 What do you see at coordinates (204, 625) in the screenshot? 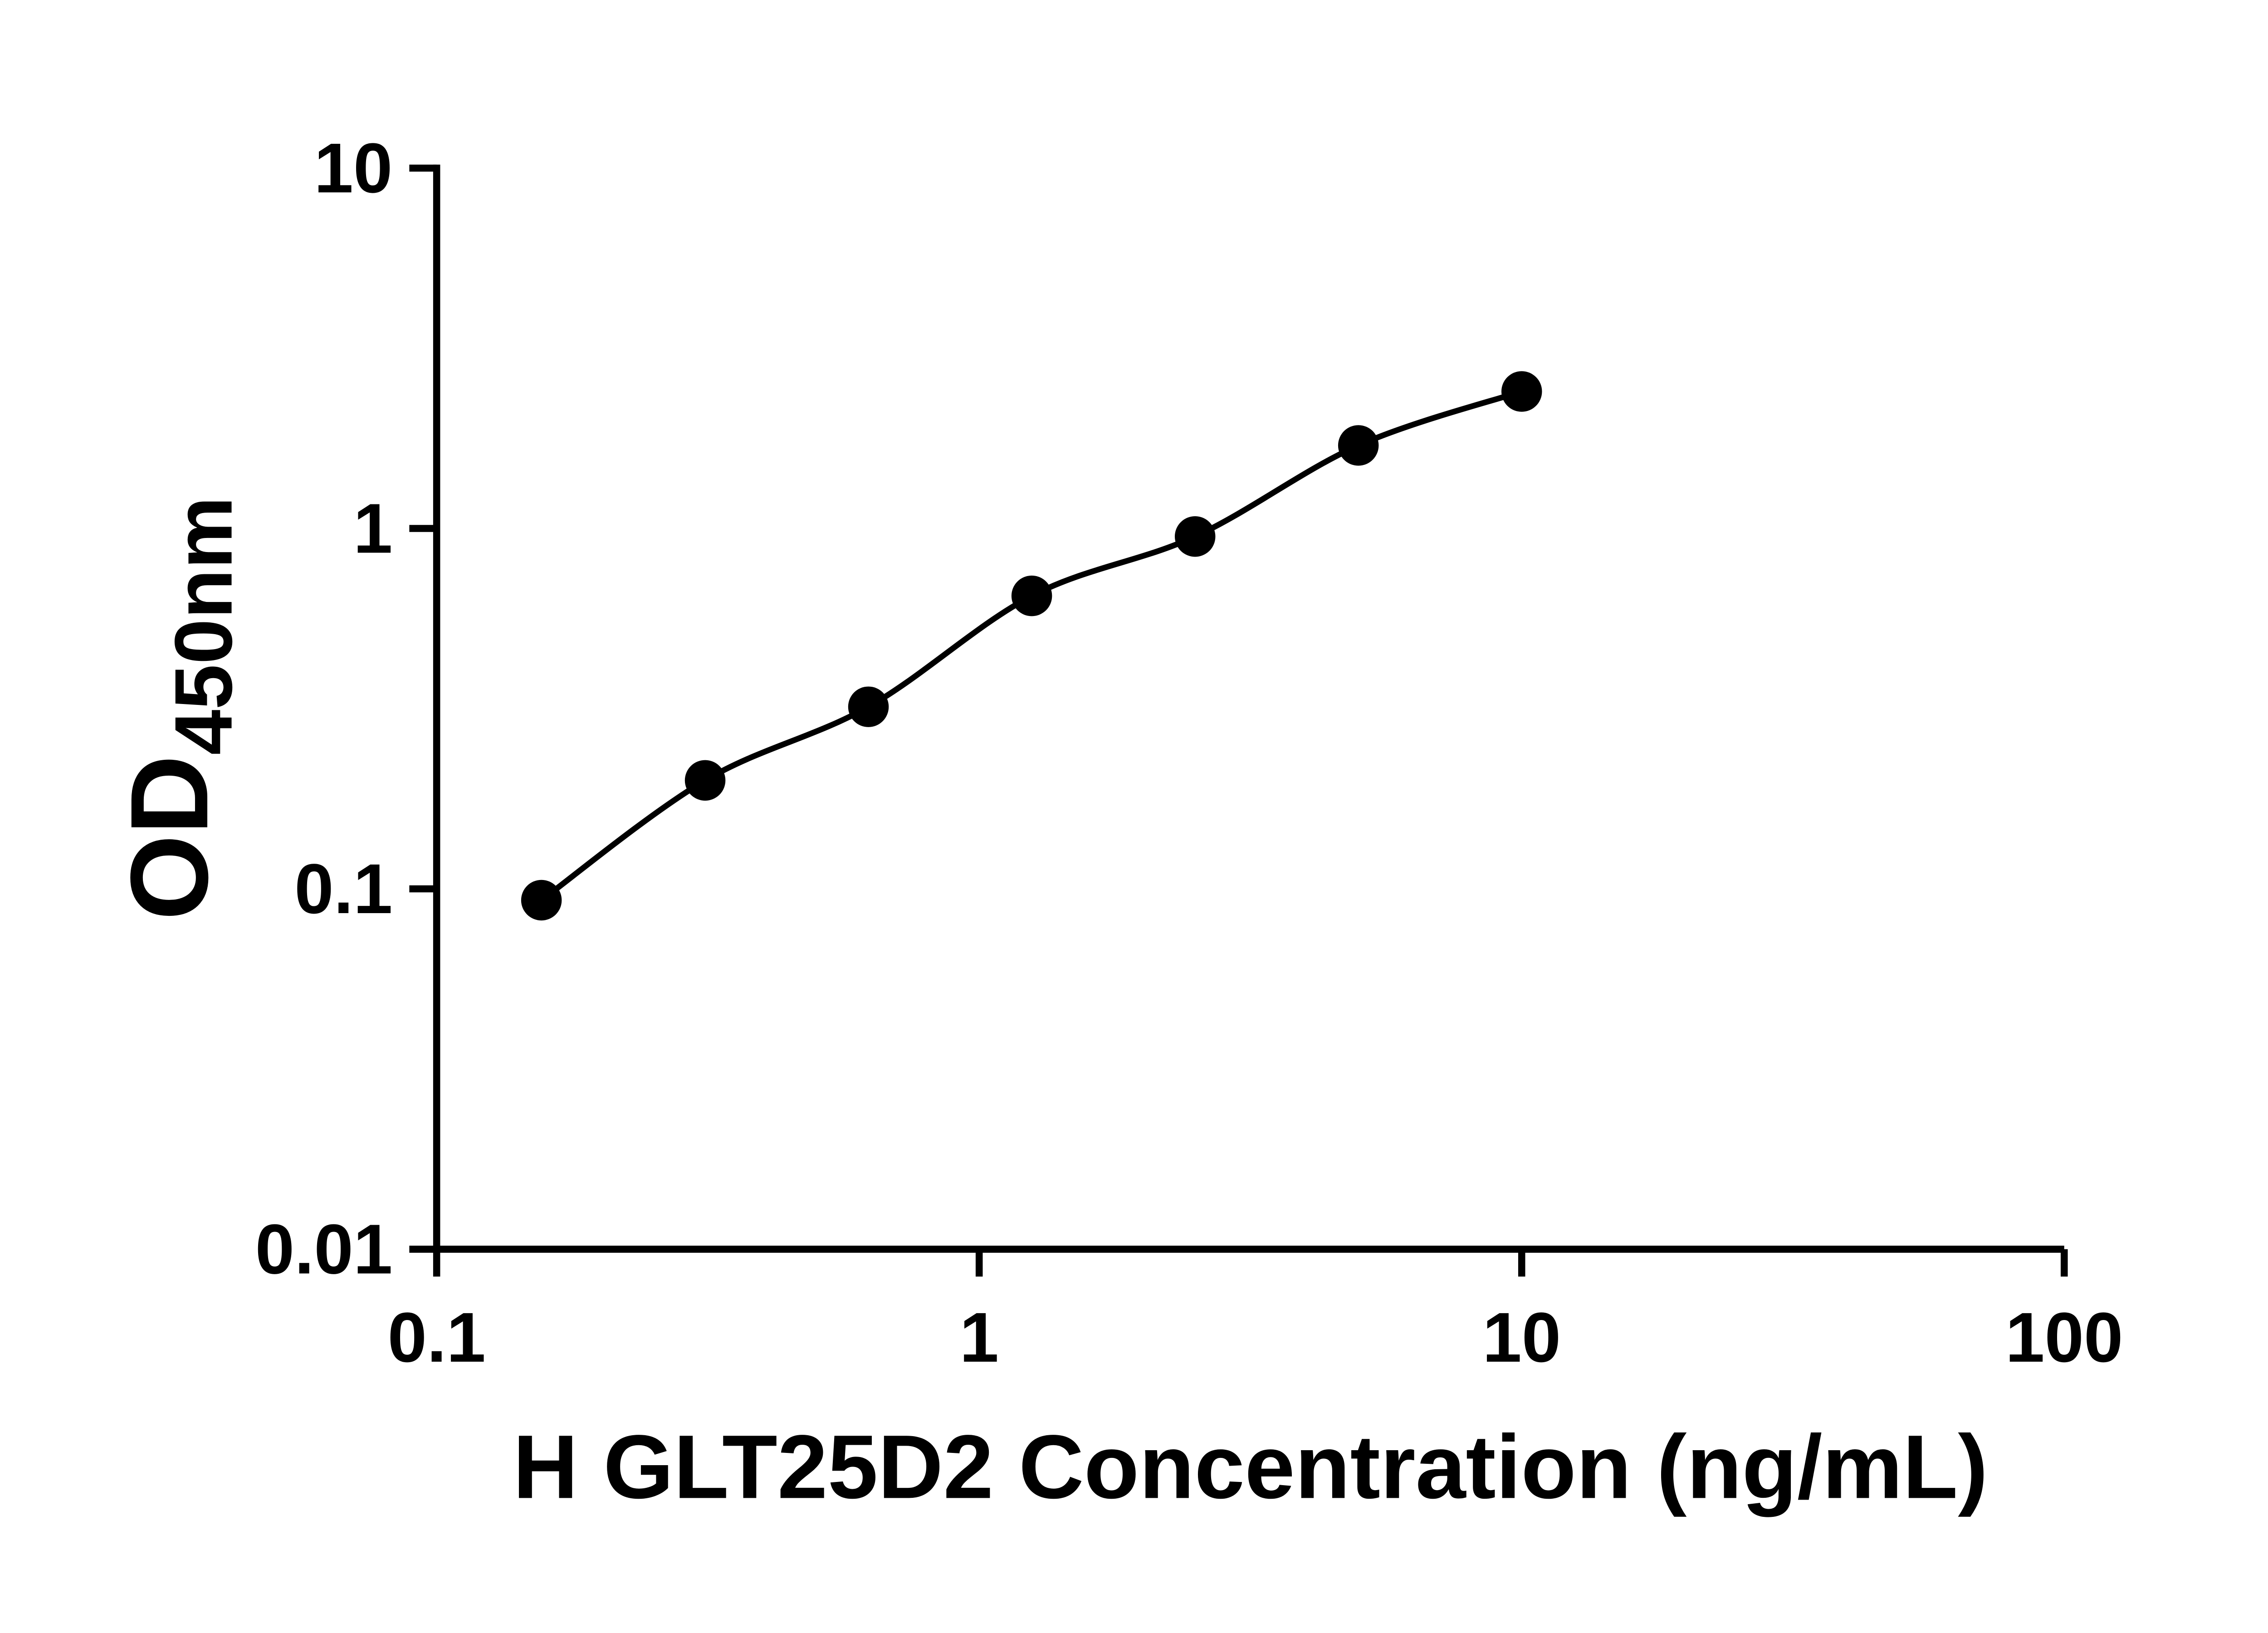
I see `y-axis-title-subscript: 450nm` at bounding box center [204, 625].